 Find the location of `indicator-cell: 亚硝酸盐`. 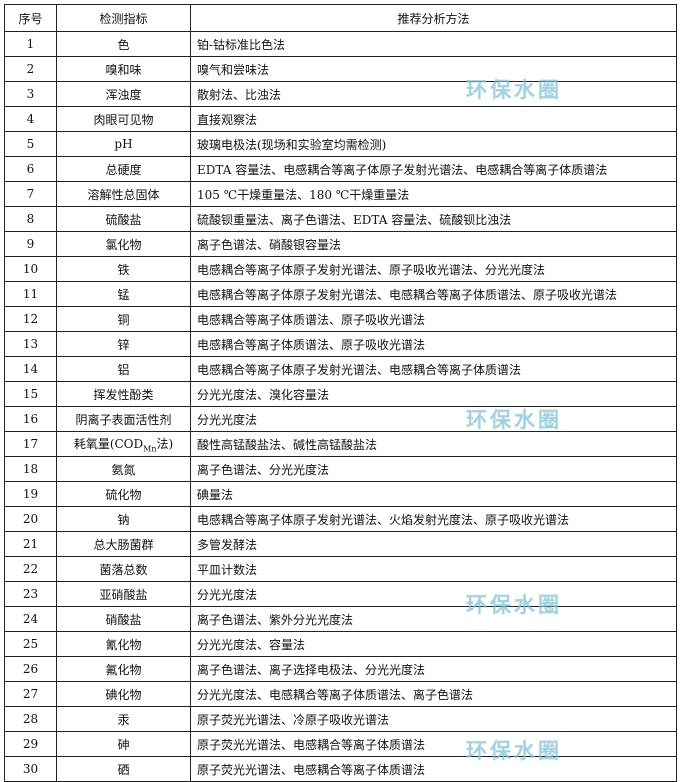

indicator-cell: 亚硝酸盐 is located at coordinates (123, 594).